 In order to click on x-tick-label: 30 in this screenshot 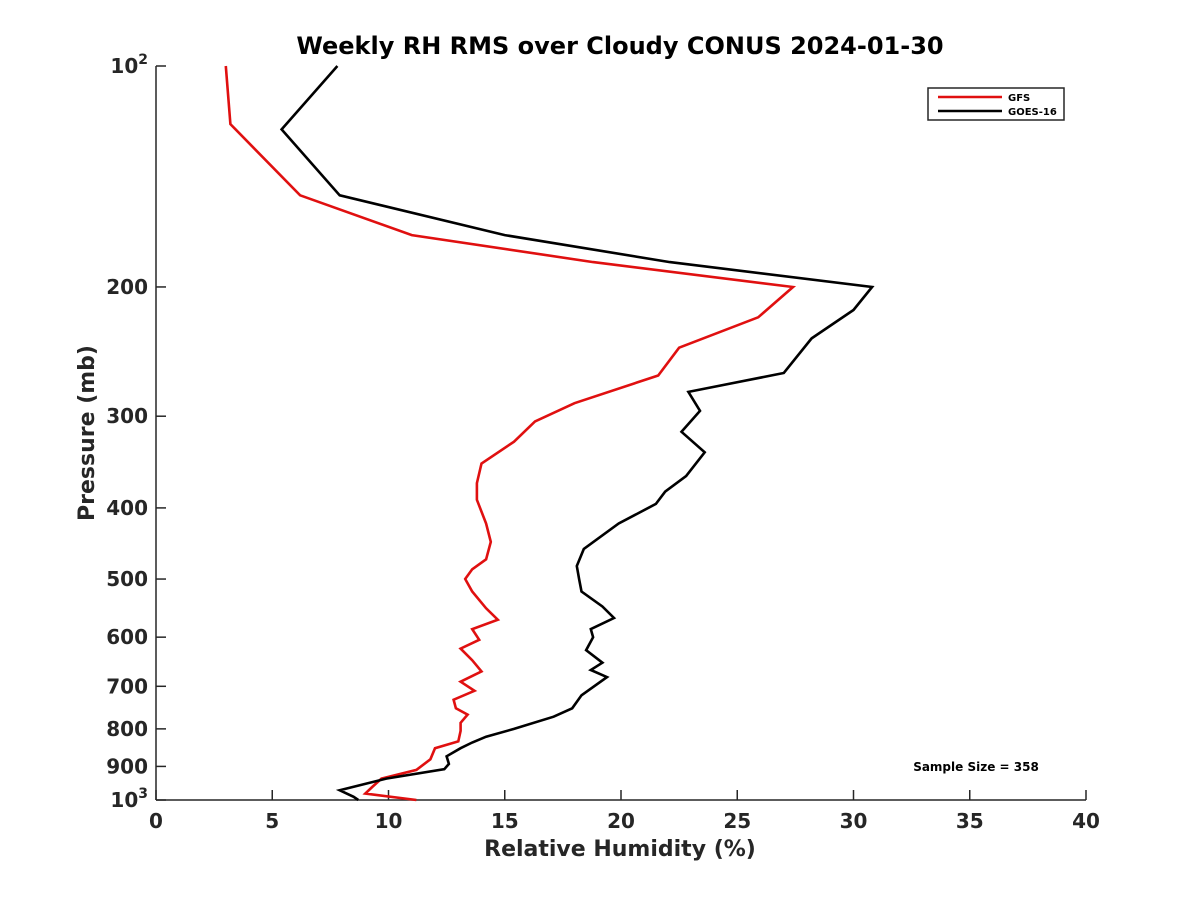, I will do `click(854, 821)`.